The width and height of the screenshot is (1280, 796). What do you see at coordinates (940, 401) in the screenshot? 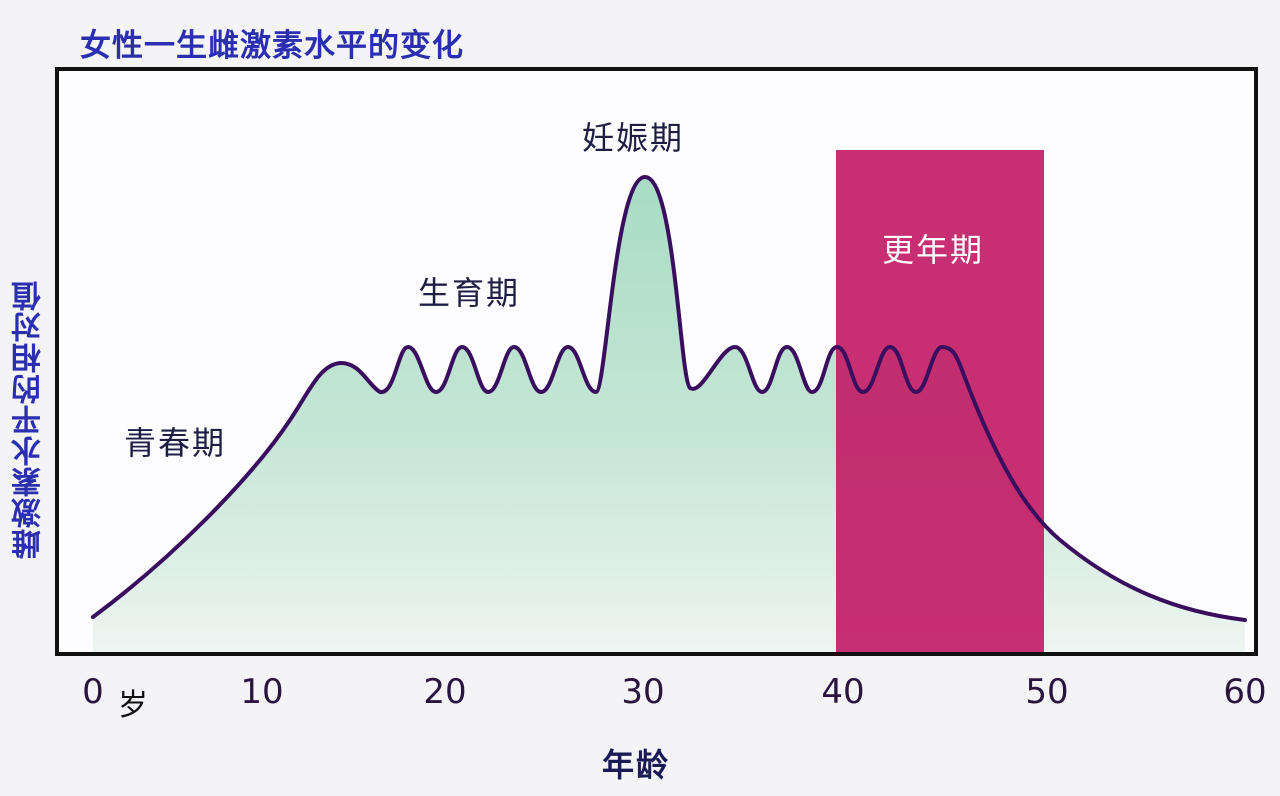
I see `menopause-band` at bounding box center [940, 401].